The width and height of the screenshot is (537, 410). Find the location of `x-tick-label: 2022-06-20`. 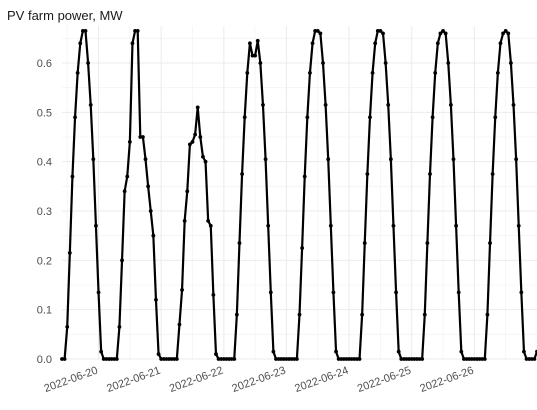

x-tick-label: 2022-06-20 is located at coordinates (71, 380).